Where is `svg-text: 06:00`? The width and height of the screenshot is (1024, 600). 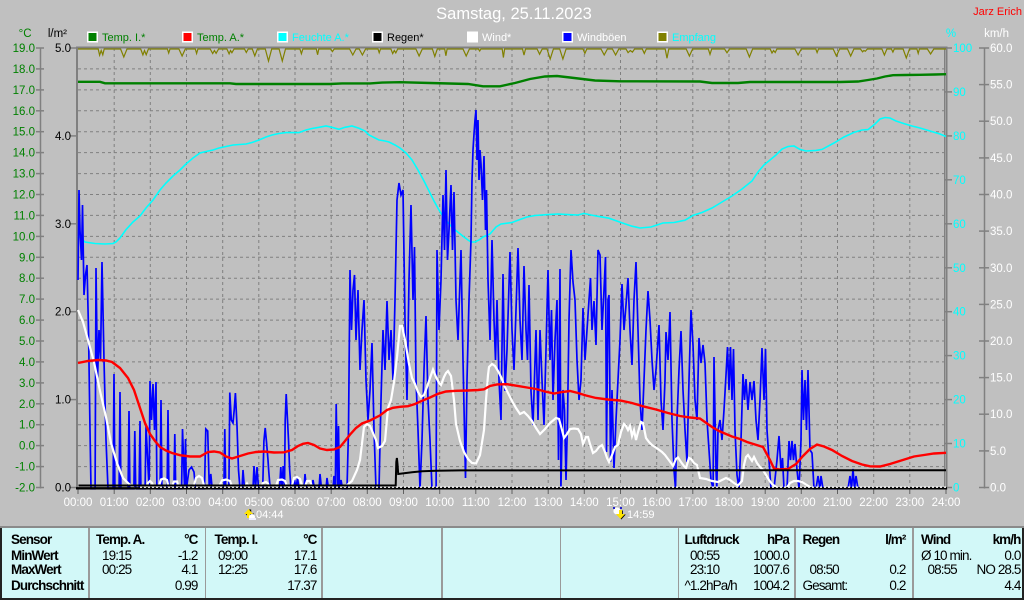
svg-text: 06:00 is located at coordinates (295, 503).